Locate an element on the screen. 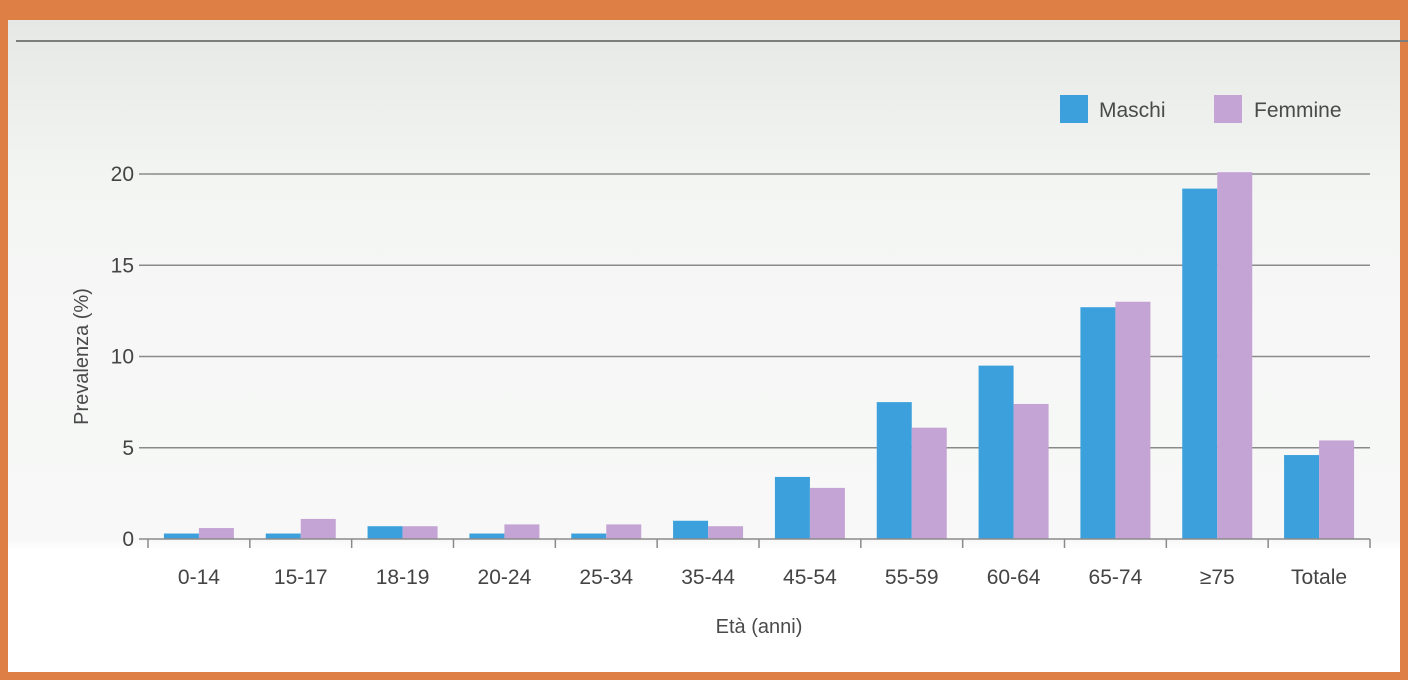 The height and width of the screenshot is (680, 1408). y-tick-label: 10 is located at coordinates (122, 357).